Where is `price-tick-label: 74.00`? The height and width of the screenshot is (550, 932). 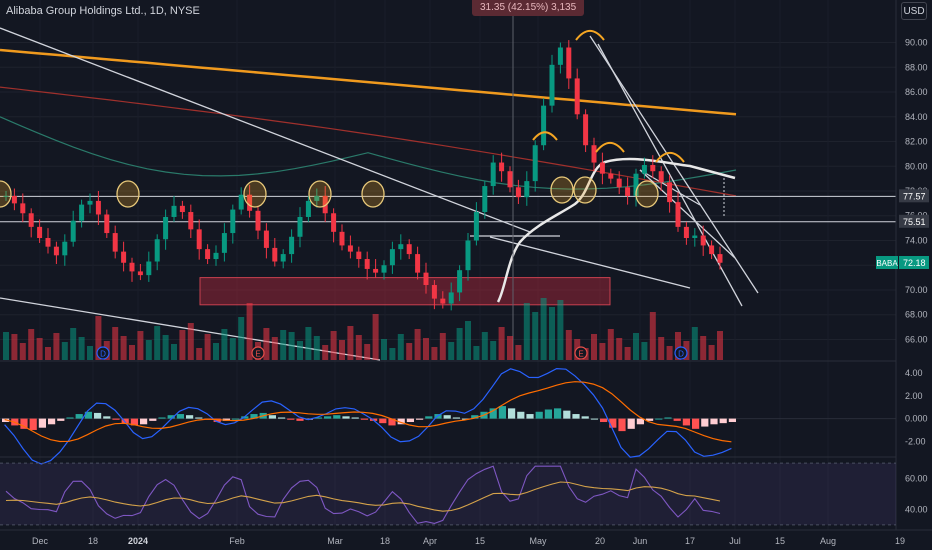 price-tick-label: 74.00 is located at coordinates (916, 240).